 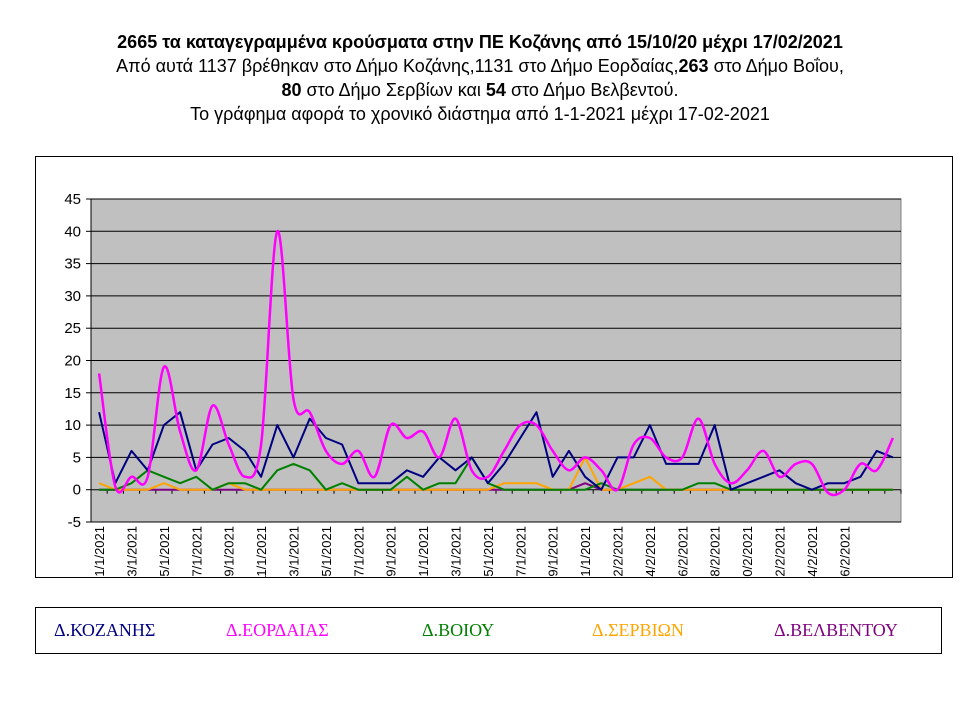 What do you see at coordinates (520, 551) in the screenshot?
I see `x-tick-label: 27/1/2021` at bounding box center [520, 551].